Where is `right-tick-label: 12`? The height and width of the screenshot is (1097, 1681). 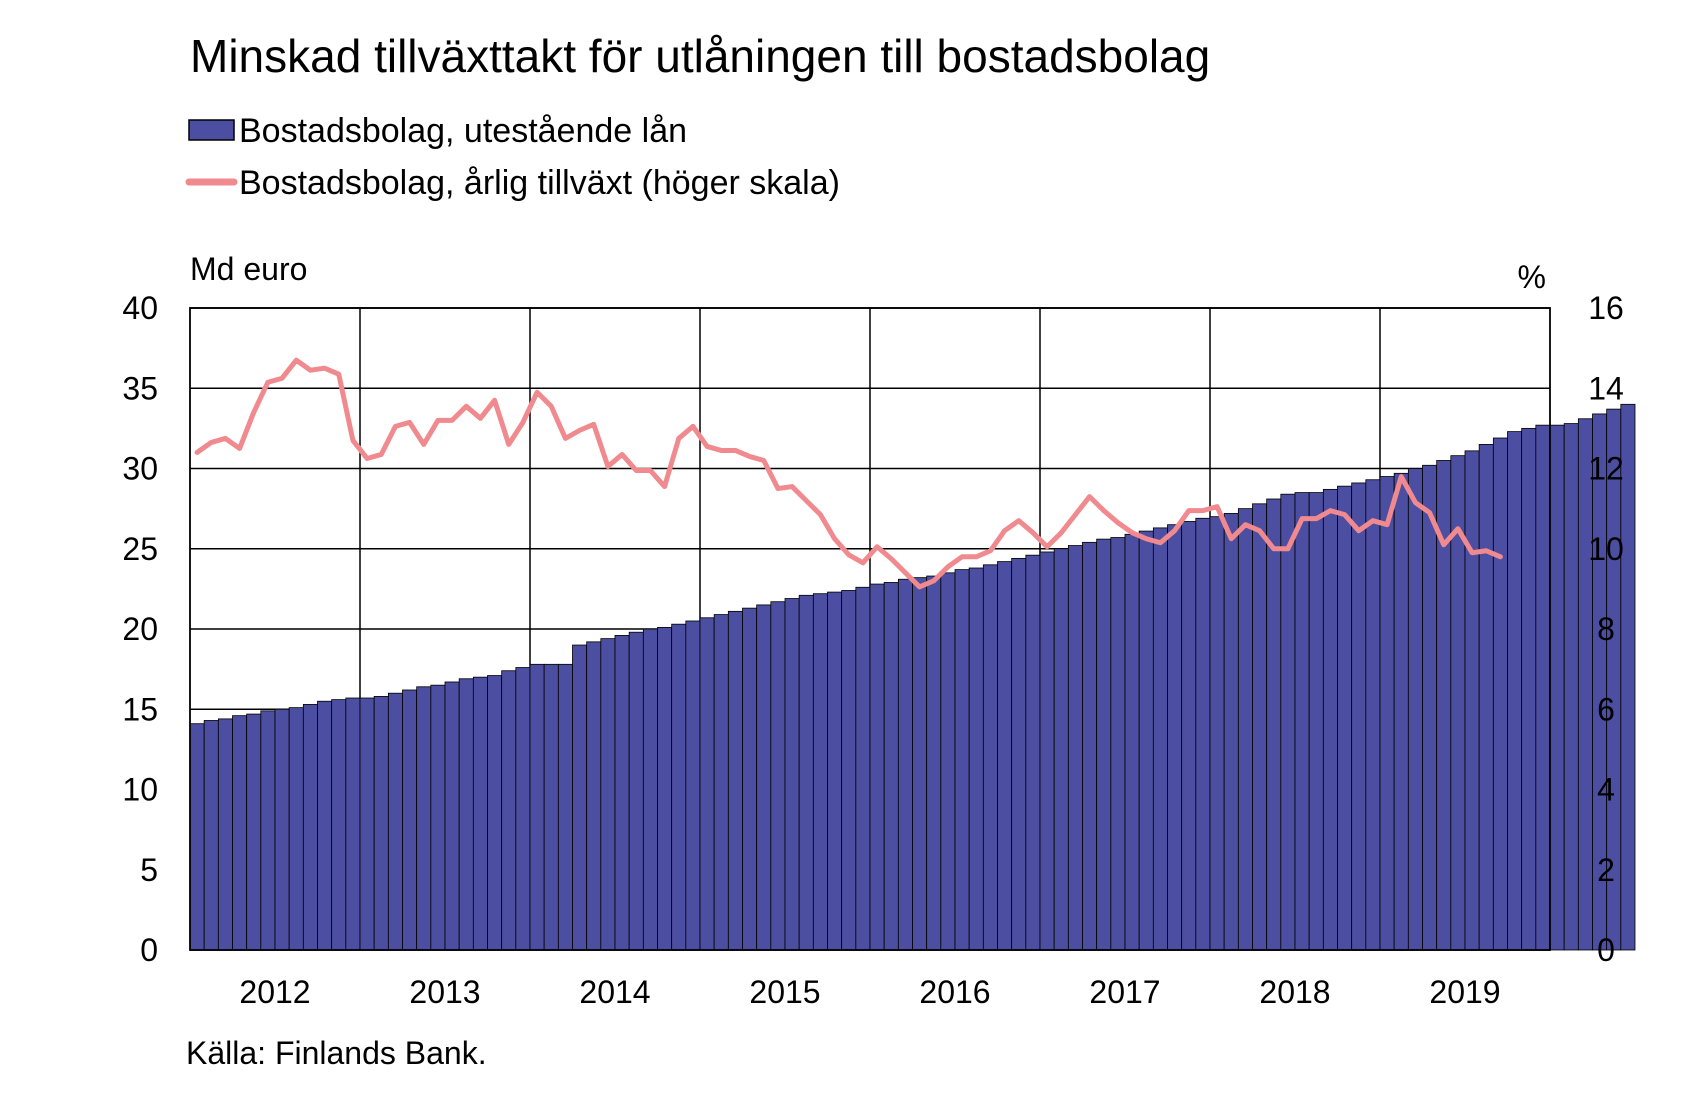
right-tick-label: 12 is located at coordinates (1606, 469).